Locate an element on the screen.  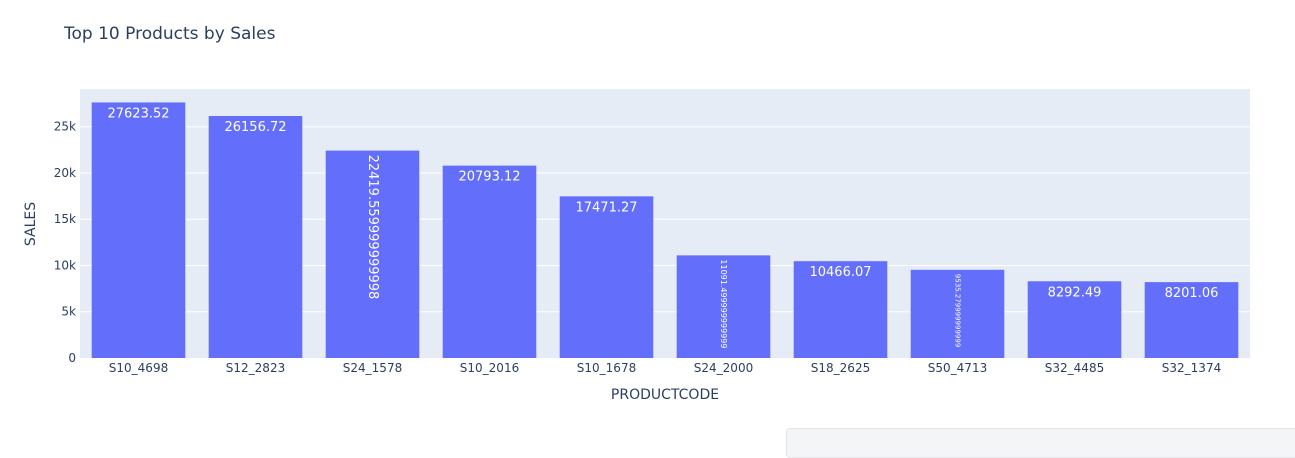
x-tick-label: S10_2016 is located at coordinates (489, 368).